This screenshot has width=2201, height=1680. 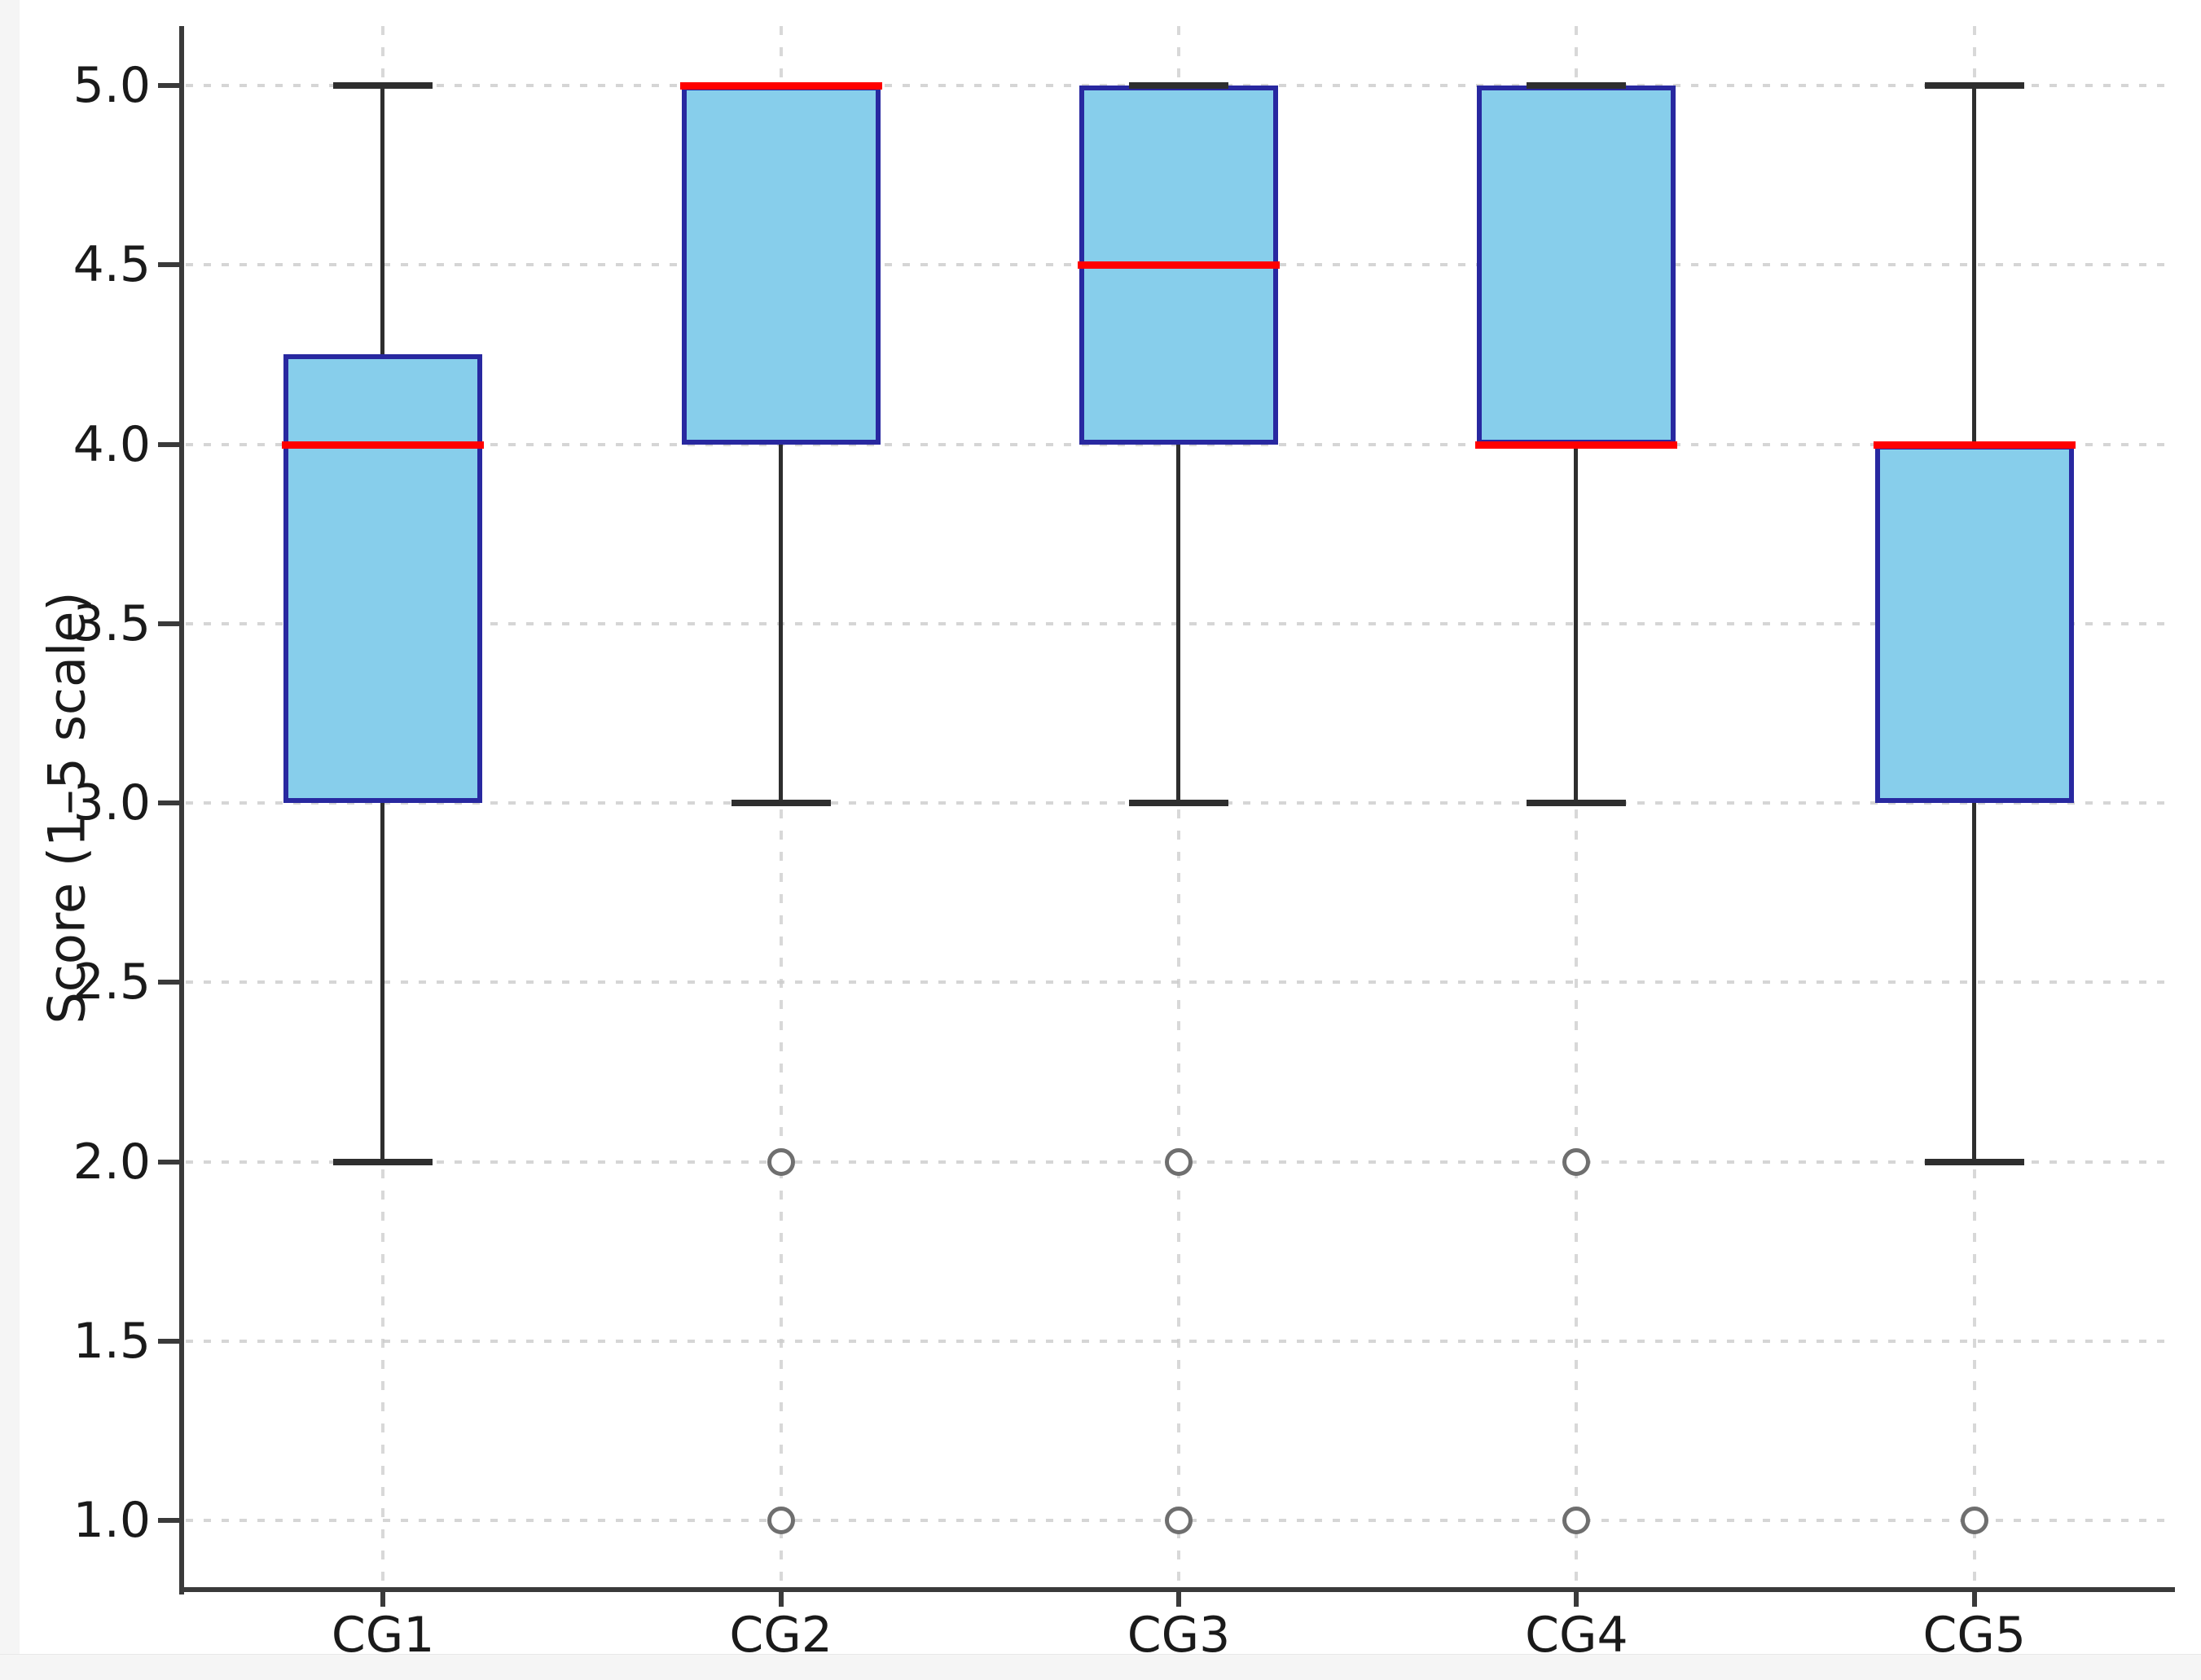 I want to click on x-tick-label: CG3, so click(x=1179, y=1635).